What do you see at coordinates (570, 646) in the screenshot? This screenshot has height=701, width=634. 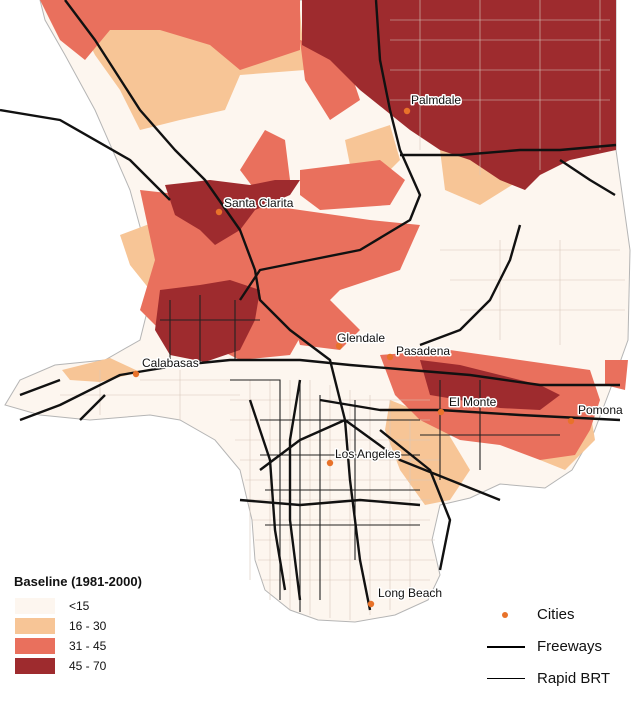 I see `legend-label: Freeways` at bounding box center [570, 646].